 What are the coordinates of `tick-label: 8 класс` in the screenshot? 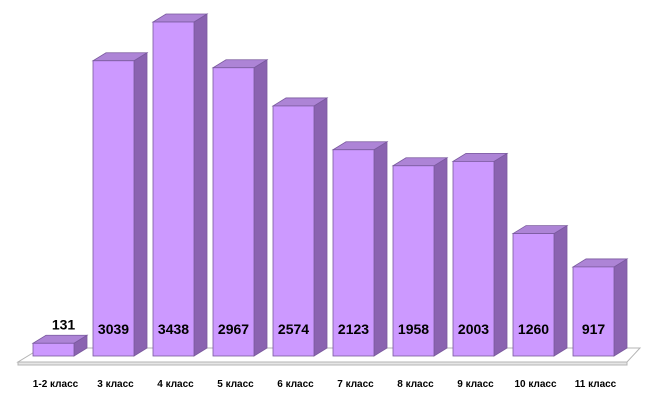 It's located at (415, 384).